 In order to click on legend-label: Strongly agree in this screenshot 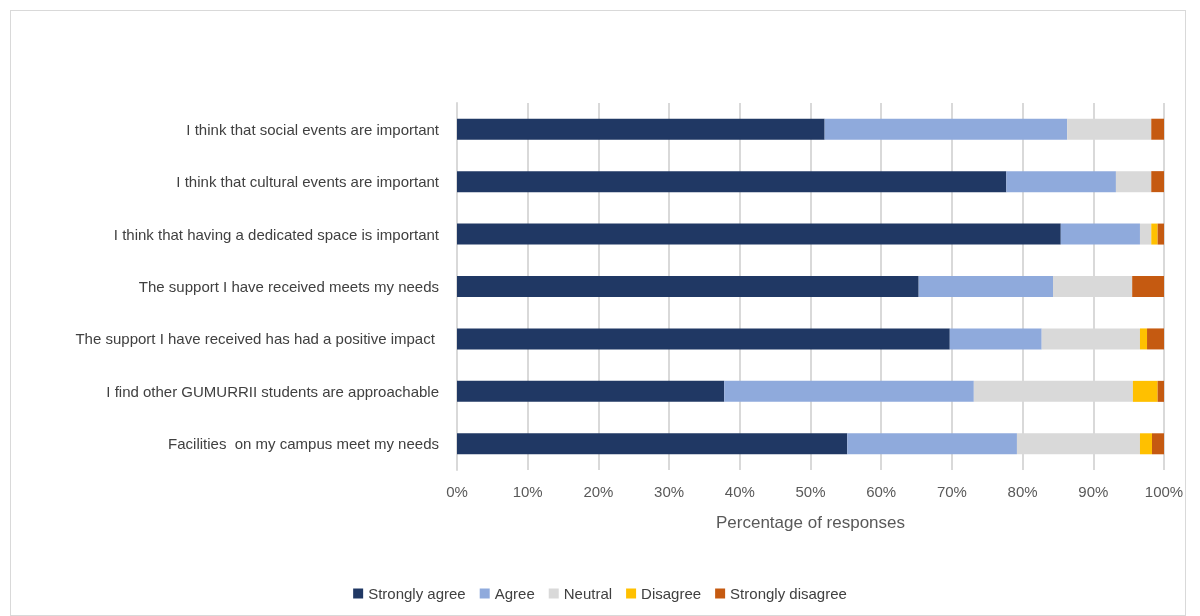, I will do `click(417, 593)`.